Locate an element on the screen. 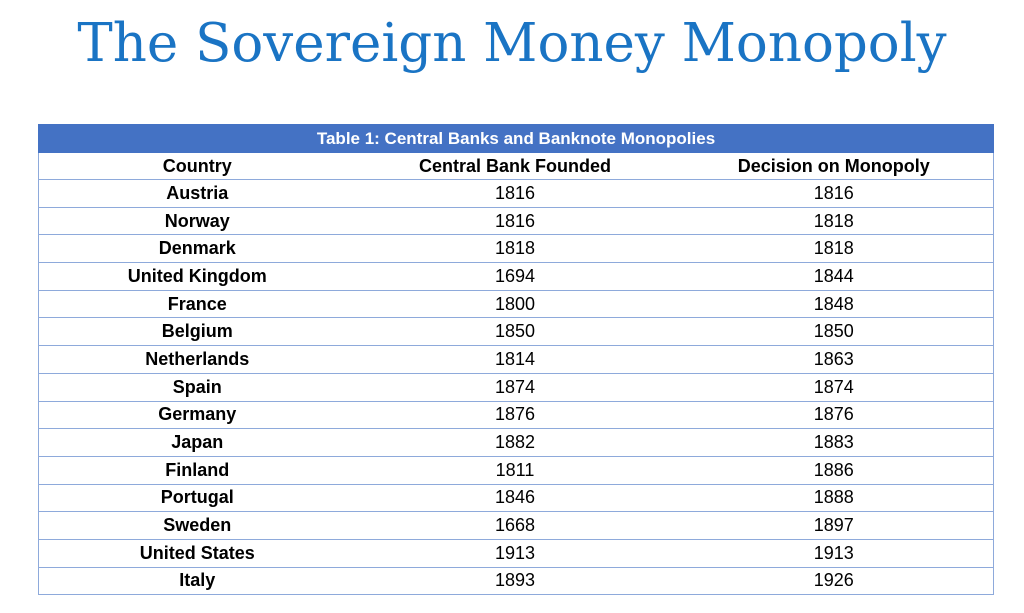  monopoly-cell: 1886 is located at coordinates (834, 470).